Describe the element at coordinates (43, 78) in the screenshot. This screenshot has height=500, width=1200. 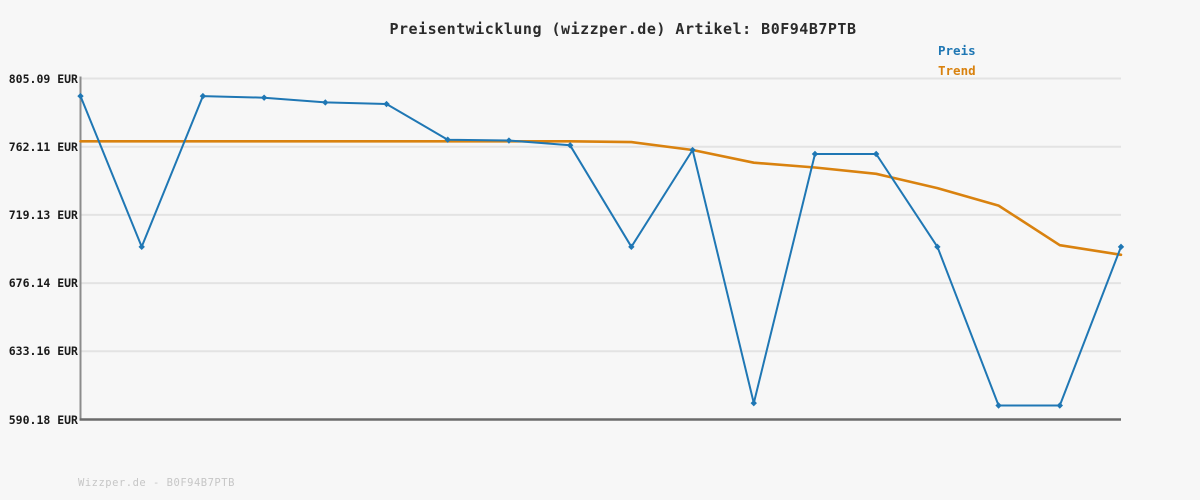
I see `y-axis-tick-label: 805.09 EUR` at that location.